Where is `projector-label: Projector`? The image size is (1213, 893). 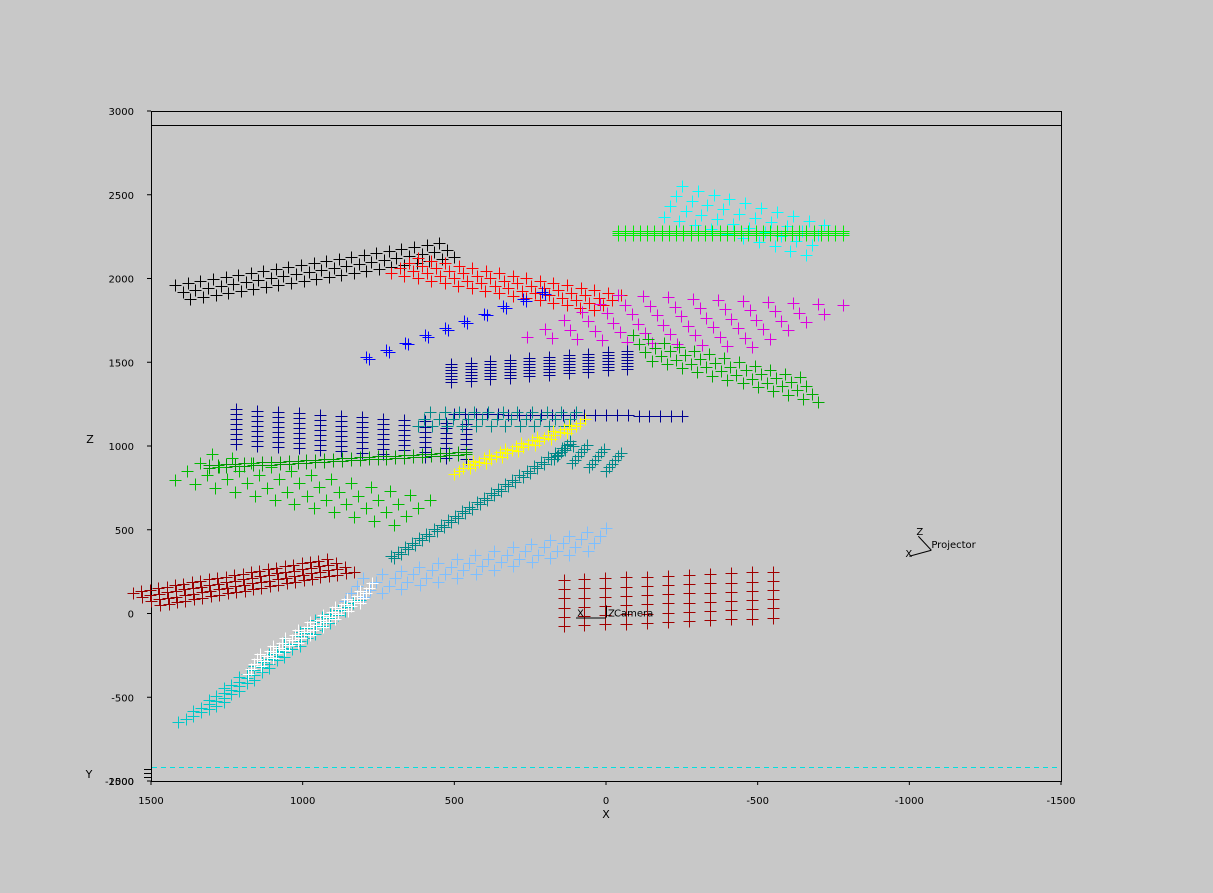
projector-label: Projector is located at coordinates (953, 545).